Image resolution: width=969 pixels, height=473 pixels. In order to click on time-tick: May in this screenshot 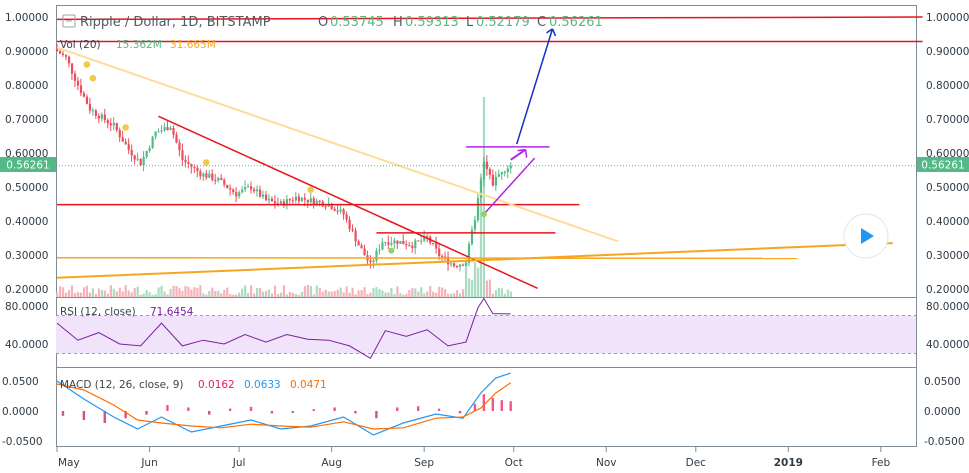, I will do `click(69, 463)`.